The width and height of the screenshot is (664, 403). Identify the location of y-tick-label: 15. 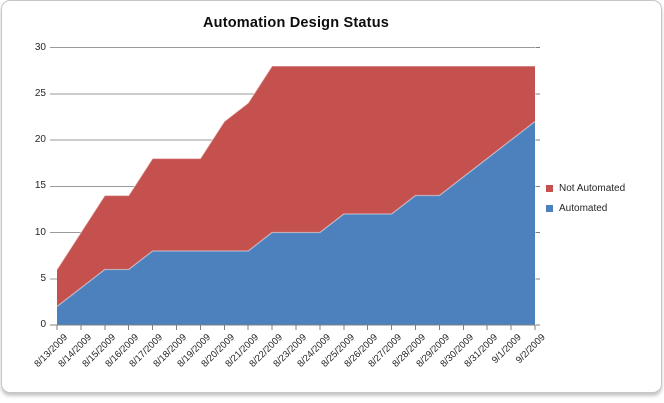
(40, 186).